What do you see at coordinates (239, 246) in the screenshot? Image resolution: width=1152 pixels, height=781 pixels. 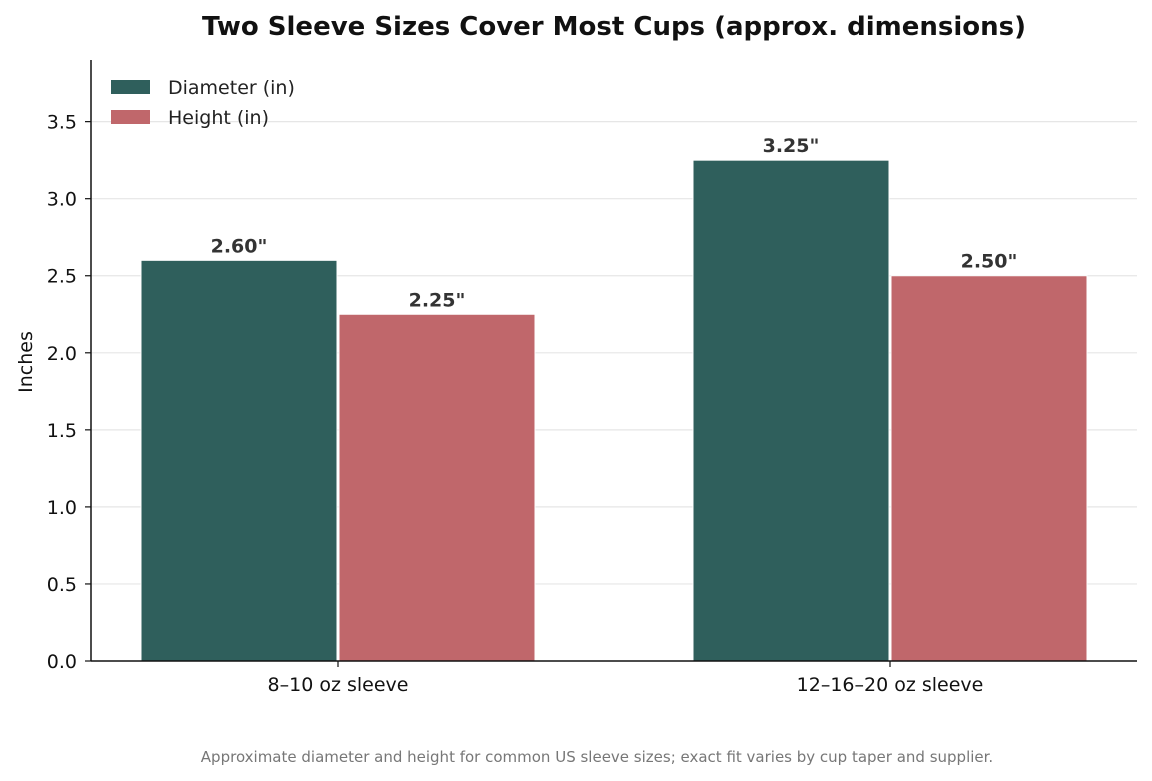 I see `bar-value-label: 2.60"` at bounding box center [239, 246].